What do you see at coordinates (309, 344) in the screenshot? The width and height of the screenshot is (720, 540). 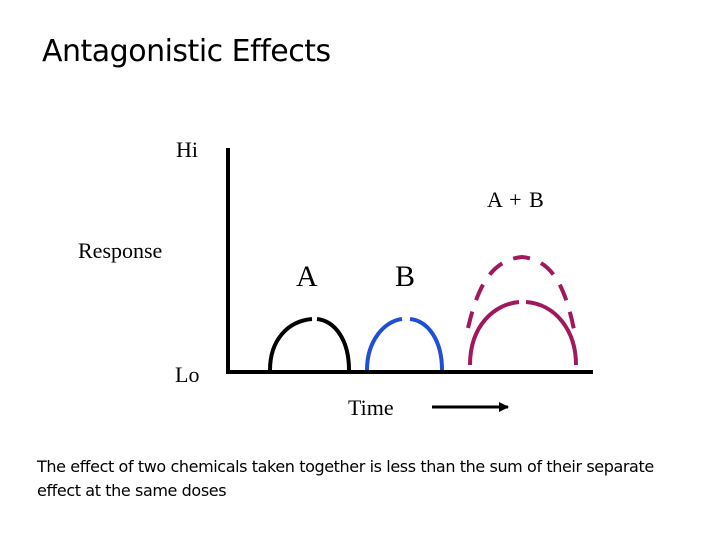 I see `curve-a` at bounding box center [309, 344].